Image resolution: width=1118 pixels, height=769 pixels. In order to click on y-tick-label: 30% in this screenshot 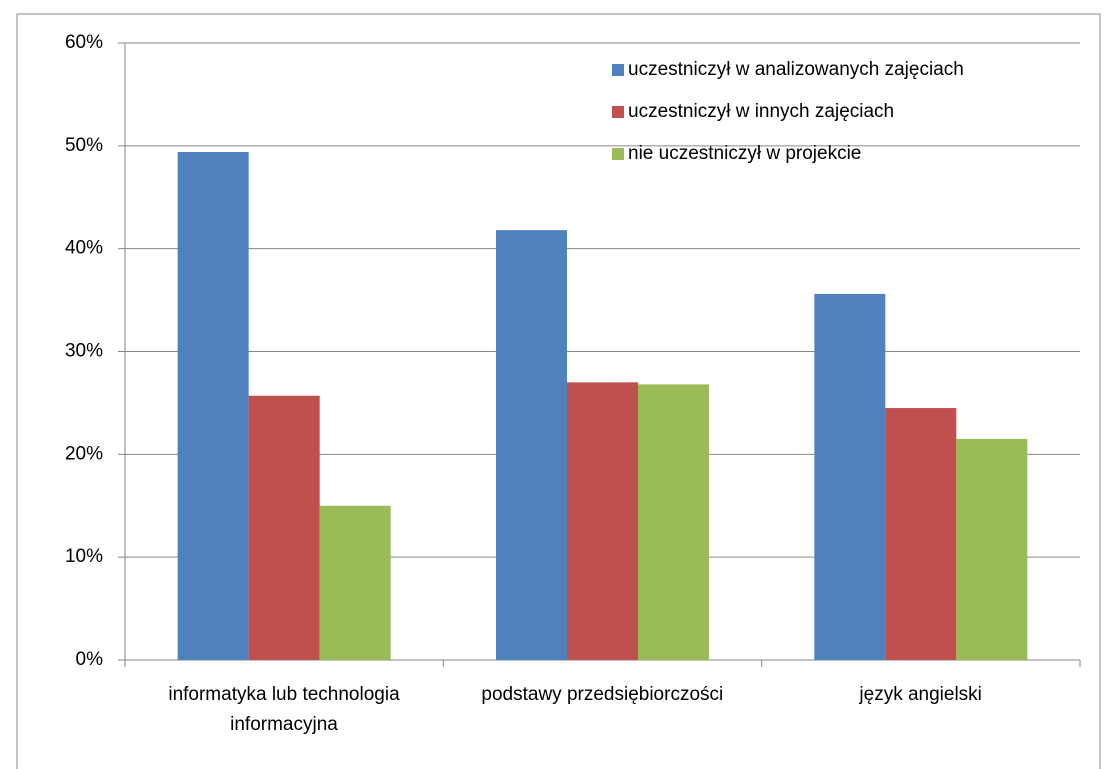, I will do `click(84, 351)`.